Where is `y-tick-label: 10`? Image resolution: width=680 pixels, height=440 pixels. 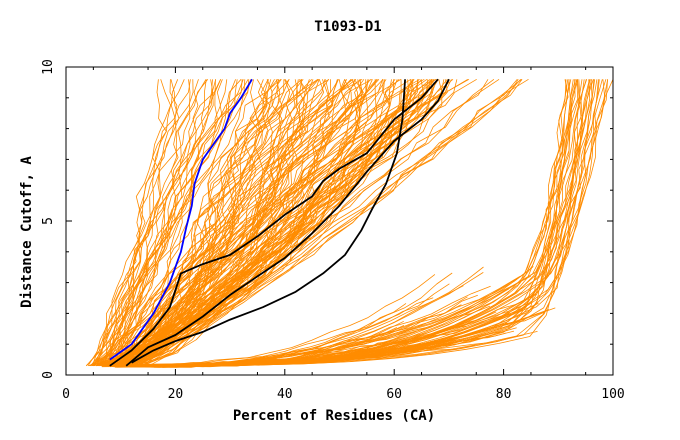
y-tick-label: 10 is located at coordinates (48, 67).